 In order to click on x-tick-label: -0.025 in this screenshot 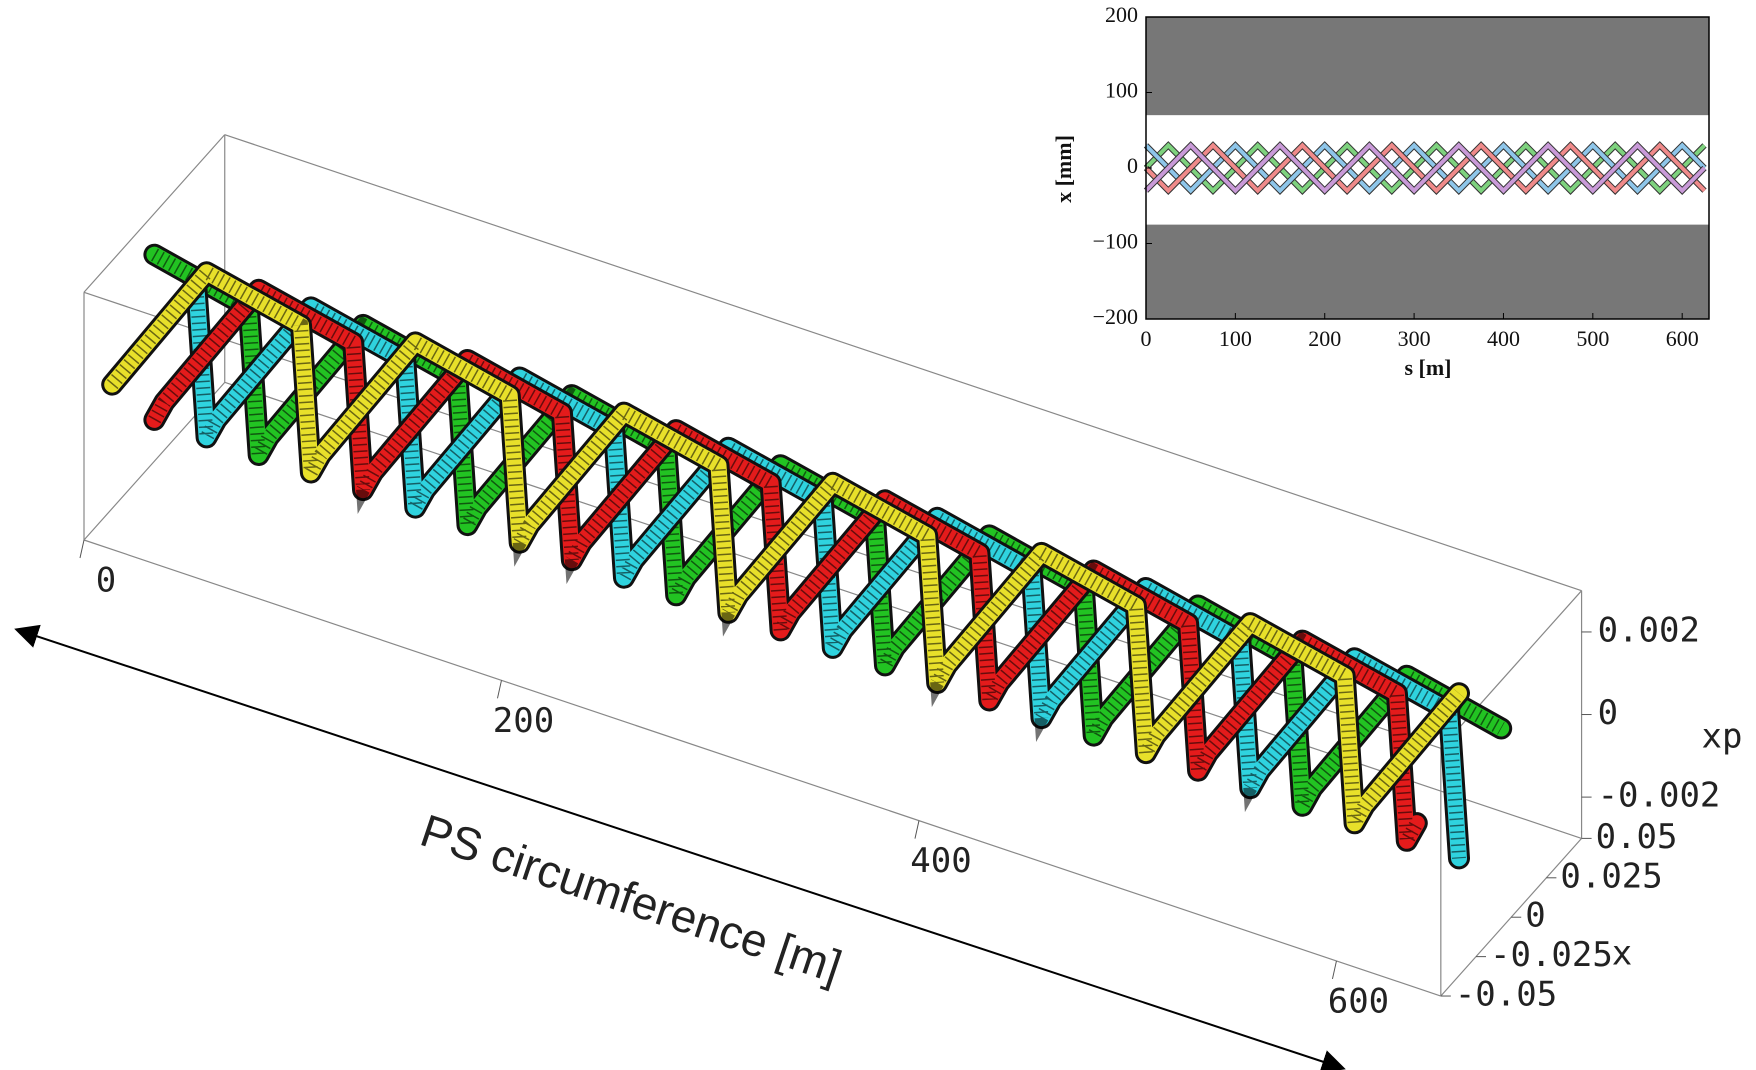, I will do `click(1551, 955)`.